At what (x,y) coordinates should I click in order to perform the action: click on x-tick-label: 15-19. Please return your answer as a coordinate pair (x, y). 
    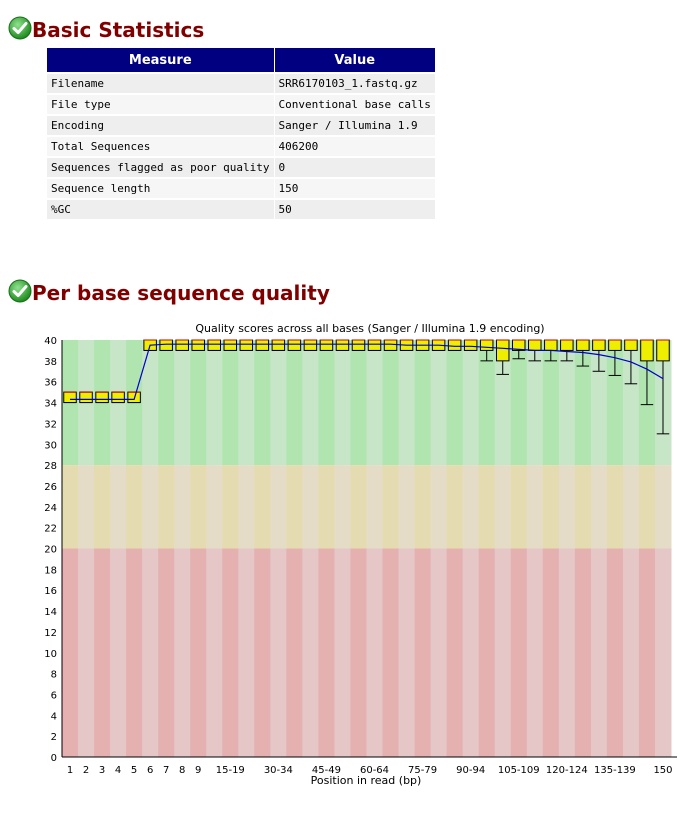
    Looking at the image, I should click on (230, 770).